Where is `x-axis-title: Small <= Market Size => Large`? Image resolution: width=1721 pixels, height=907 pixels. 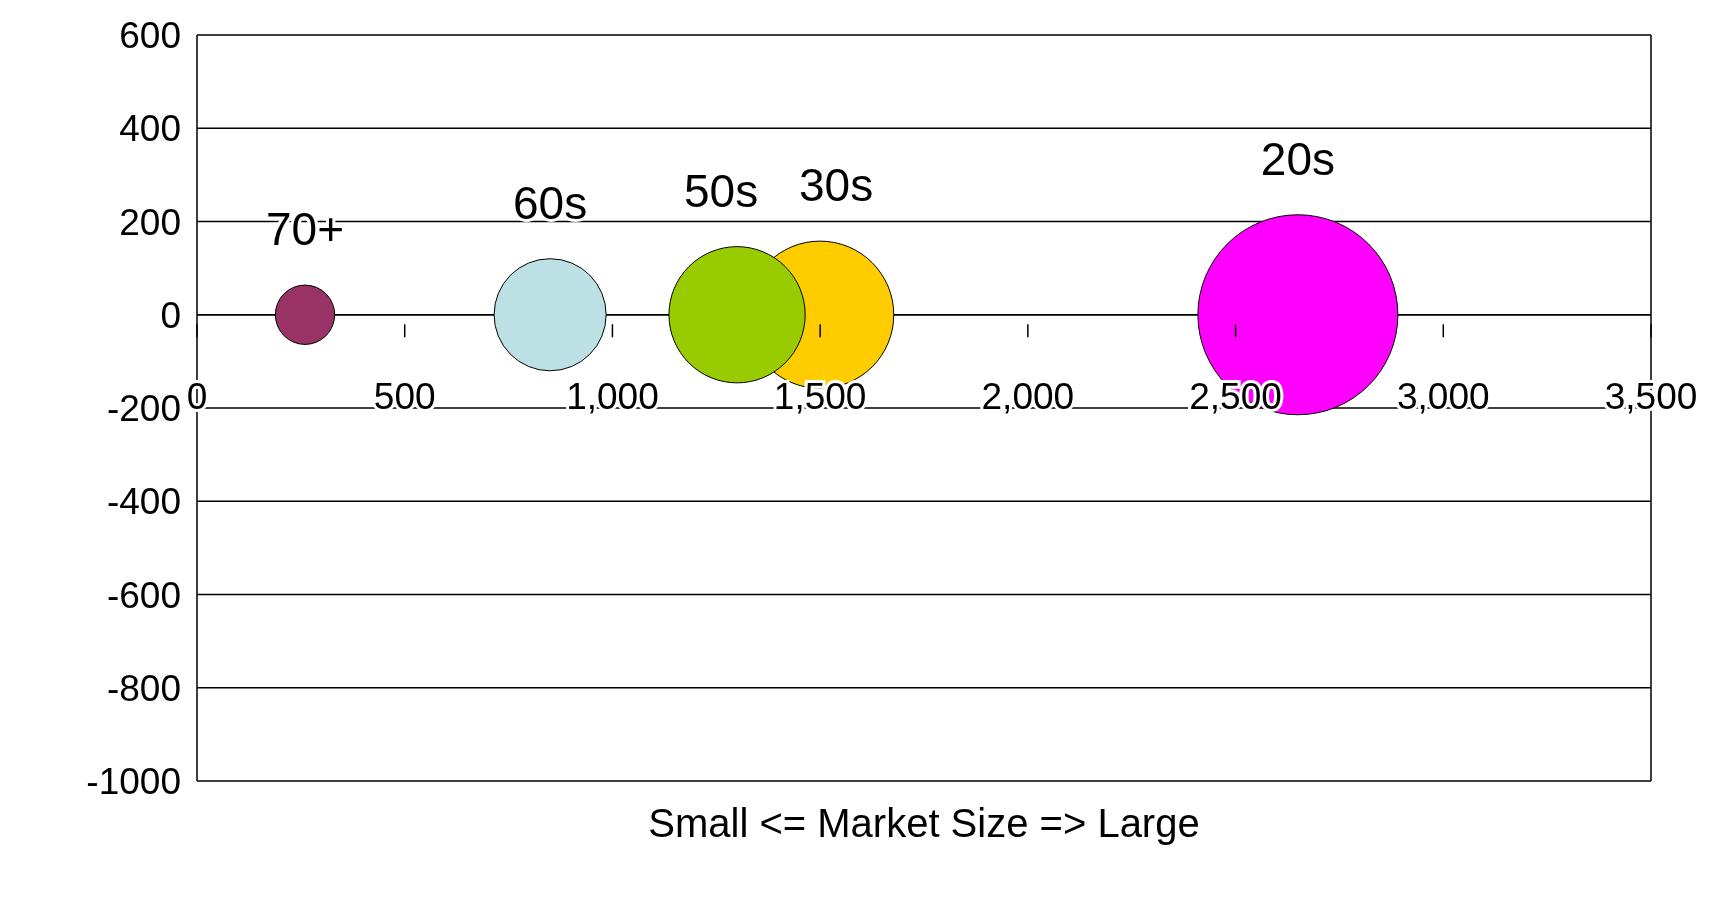 x-axis-title: Small <= Market Size => Large is located at coordinates (924, 823).